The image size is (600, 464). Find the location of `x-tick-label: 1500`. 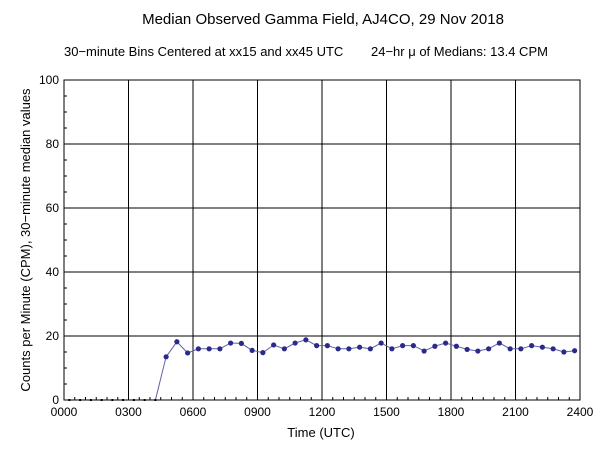

x-tick-label: 1500 is located at coordinates (386, 412).